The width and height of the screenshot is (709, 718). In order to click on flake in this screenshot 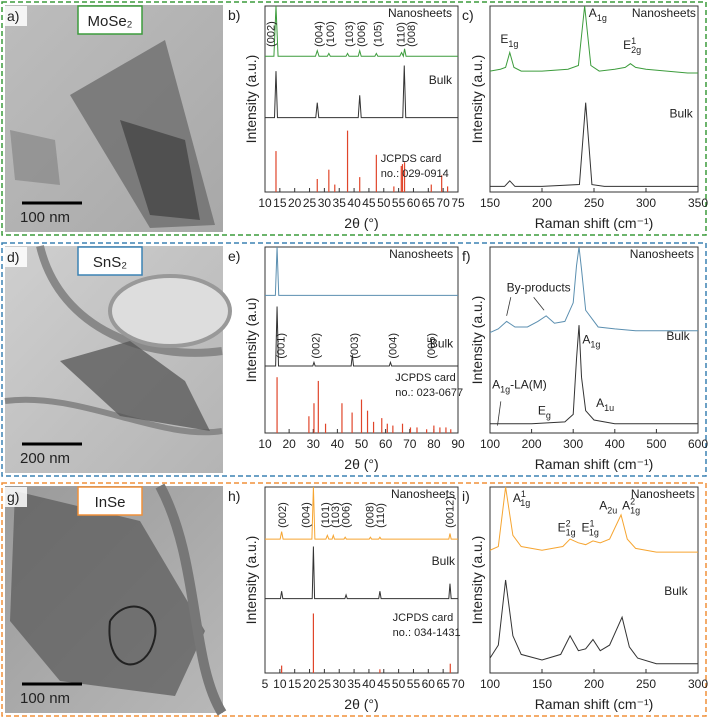, I will do `click(107, 593)`.